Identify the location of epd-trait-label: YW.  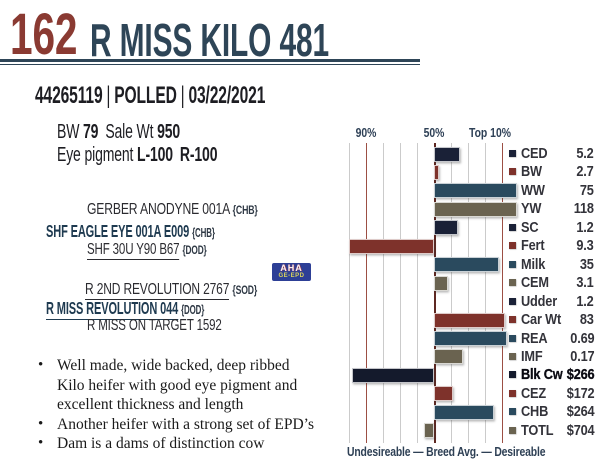
(531, 209).